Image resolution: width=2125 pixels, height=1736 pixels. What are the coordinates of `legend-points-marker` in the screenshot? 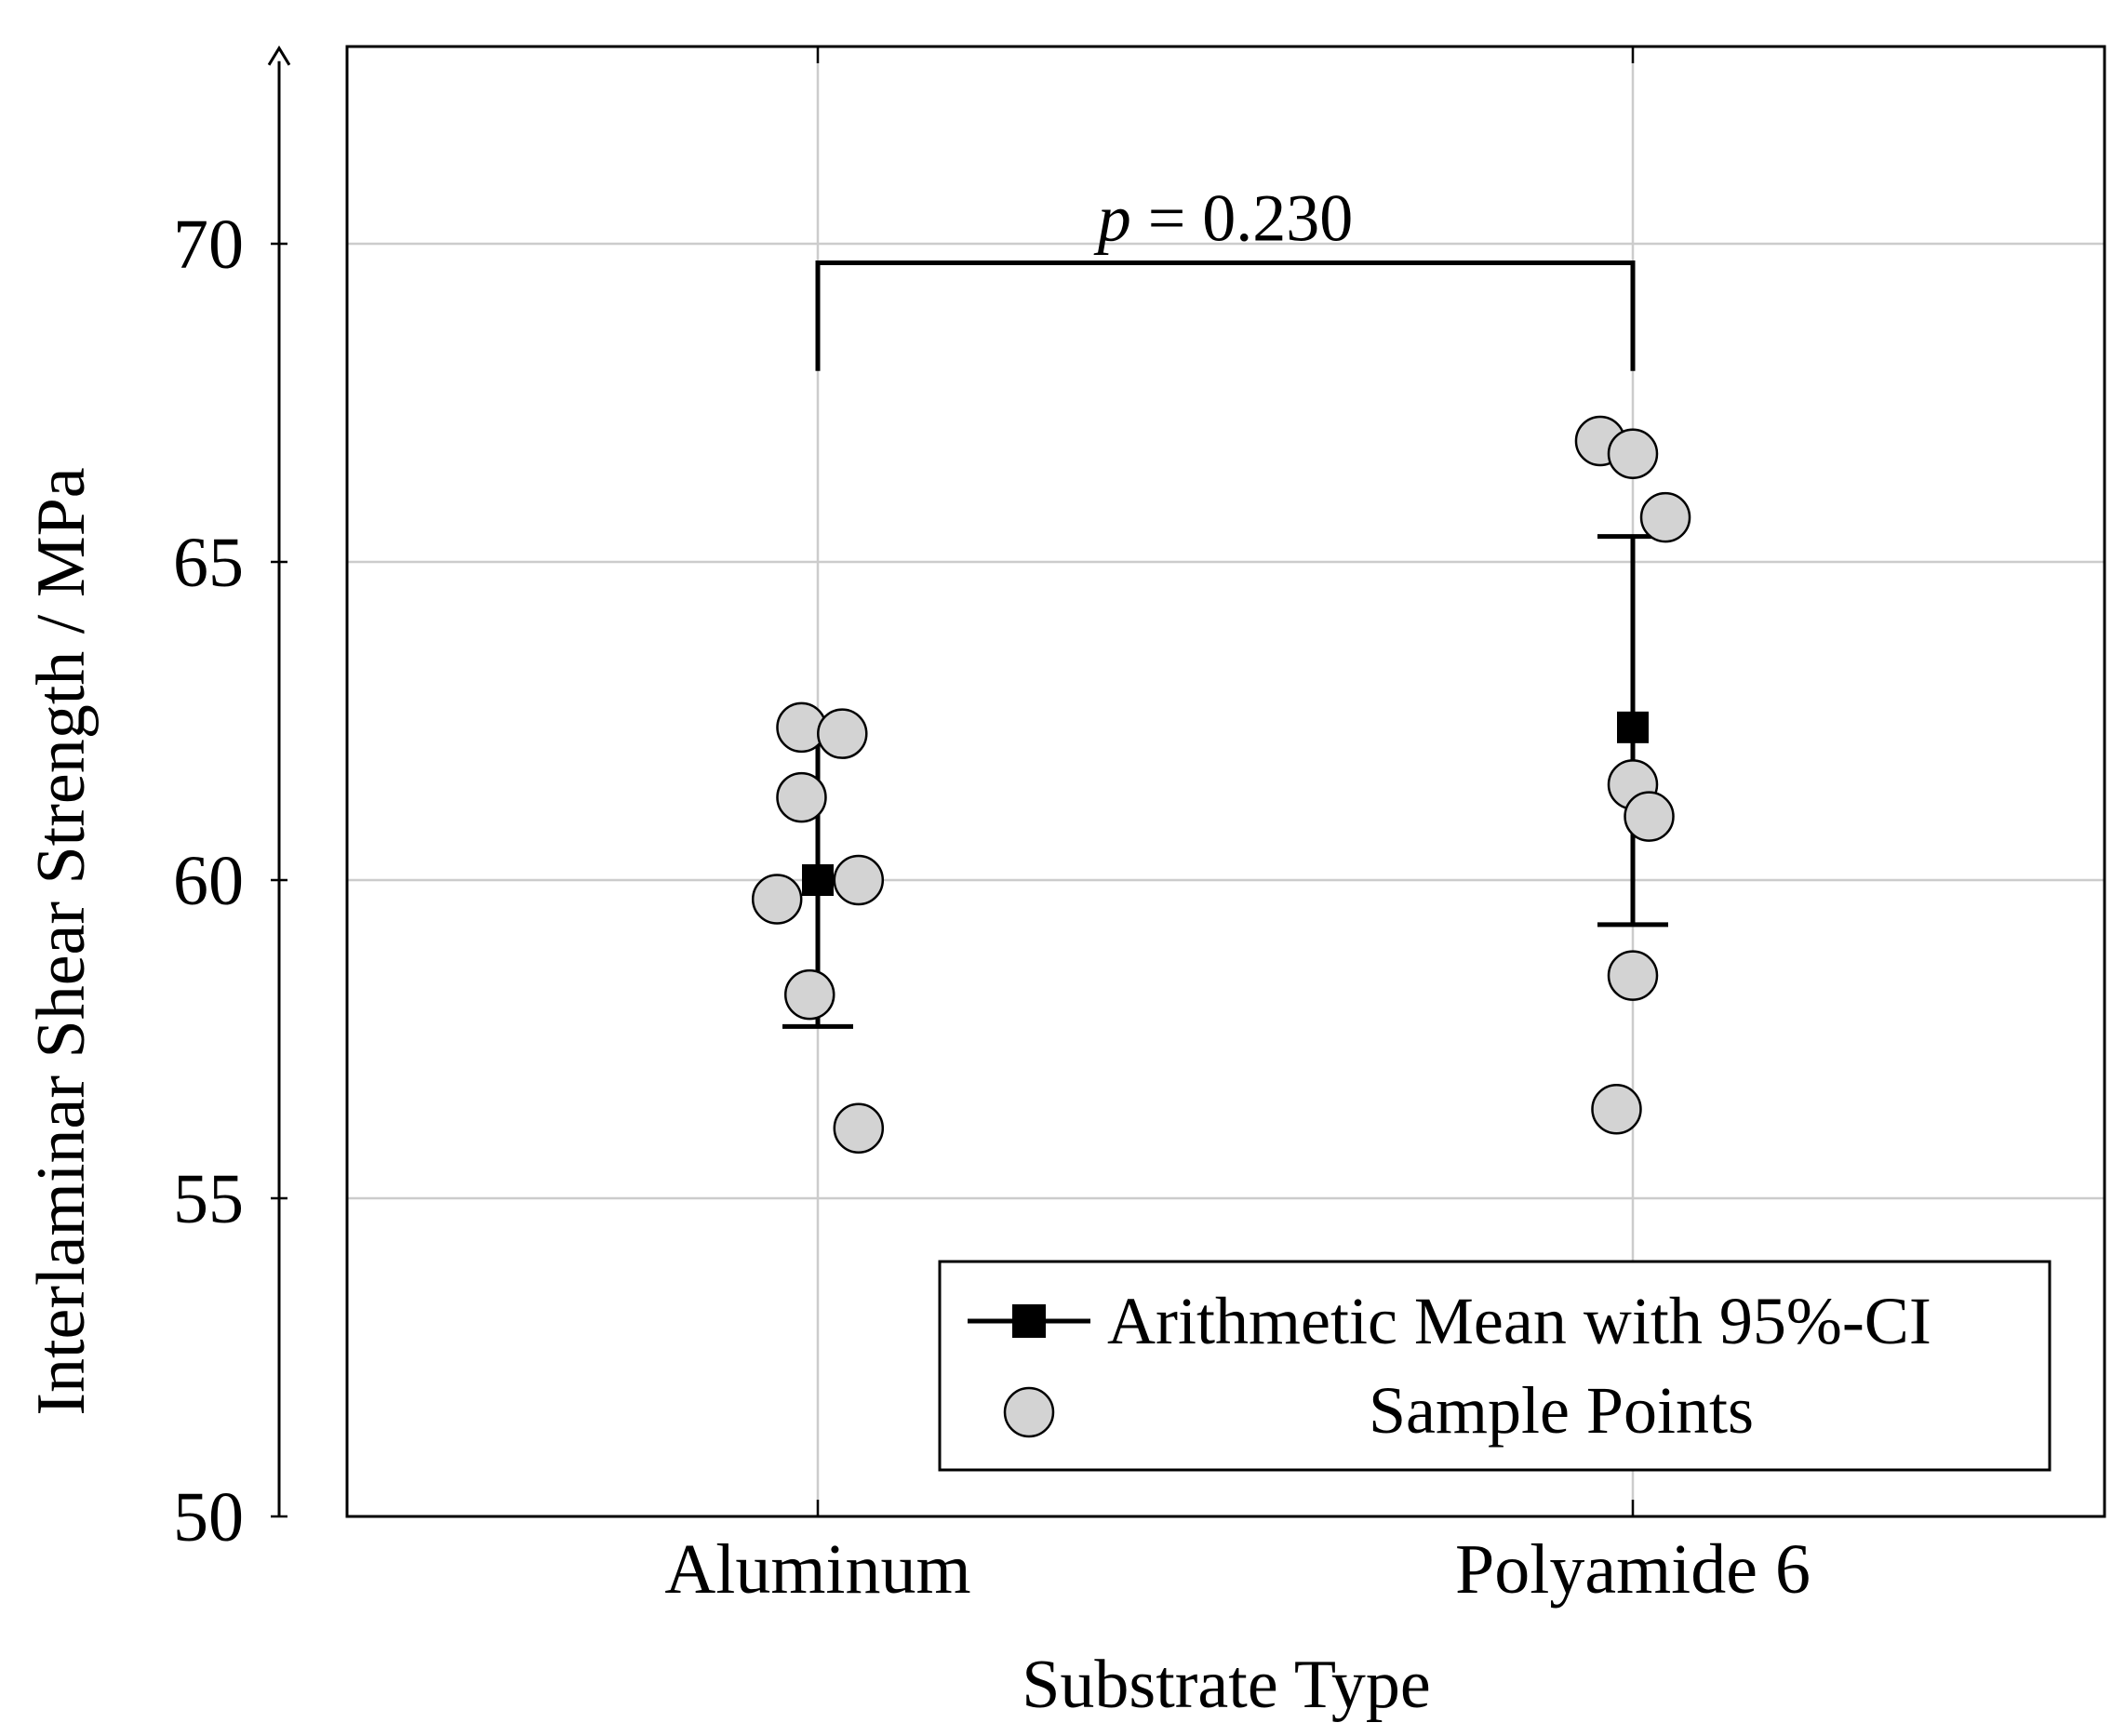 It's located at (1029, 1412).